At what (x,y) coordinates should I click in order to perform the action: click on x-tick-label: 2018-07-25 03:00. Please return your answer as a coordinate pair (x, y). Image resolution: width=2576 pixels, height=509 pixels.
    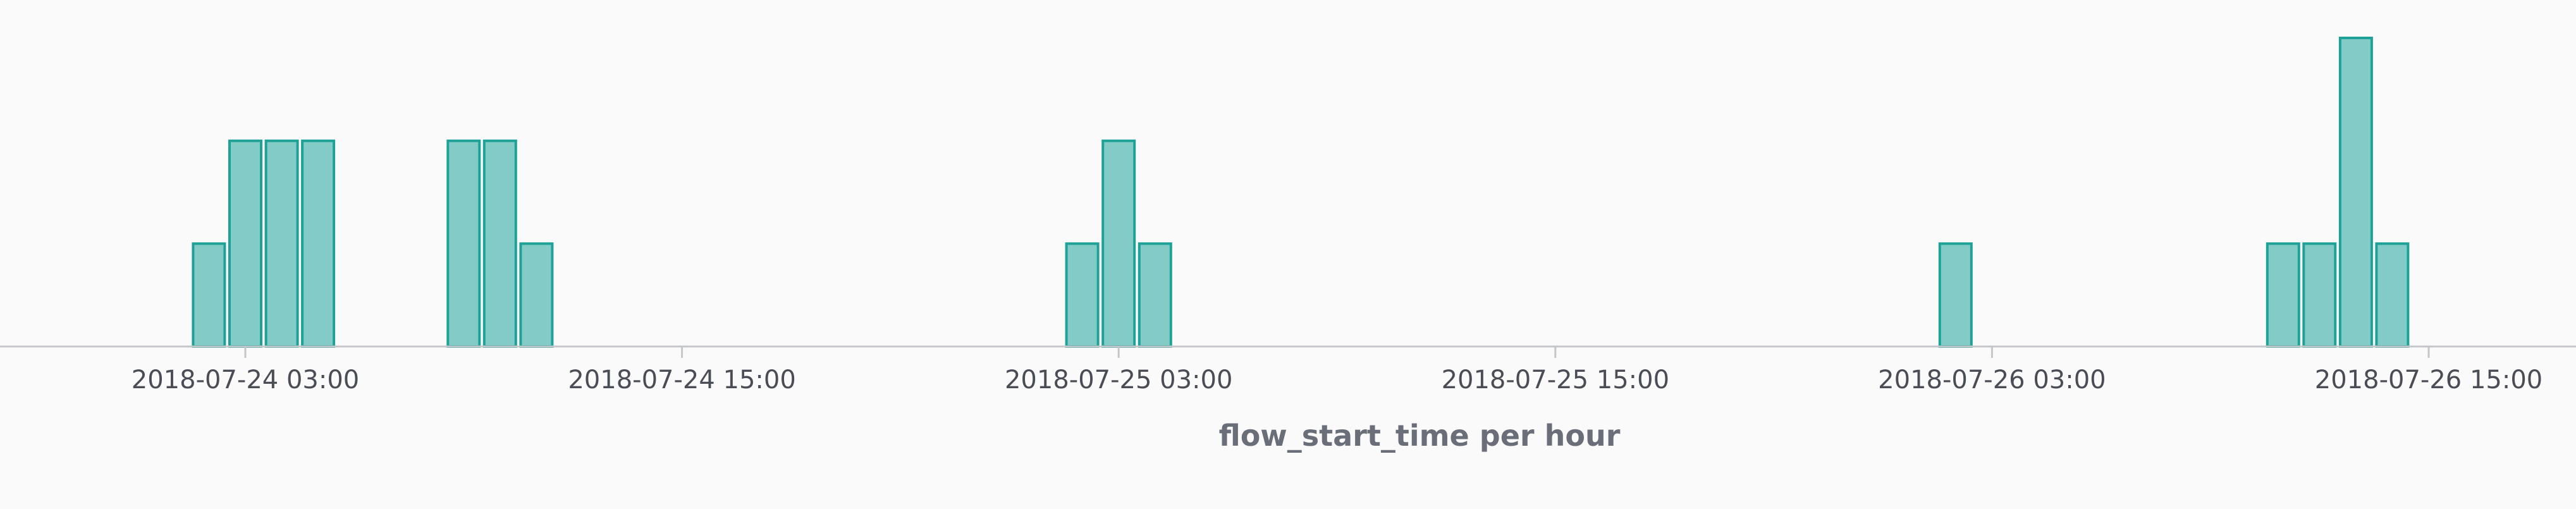
    Looking at the image, I should click on (1118, 380).